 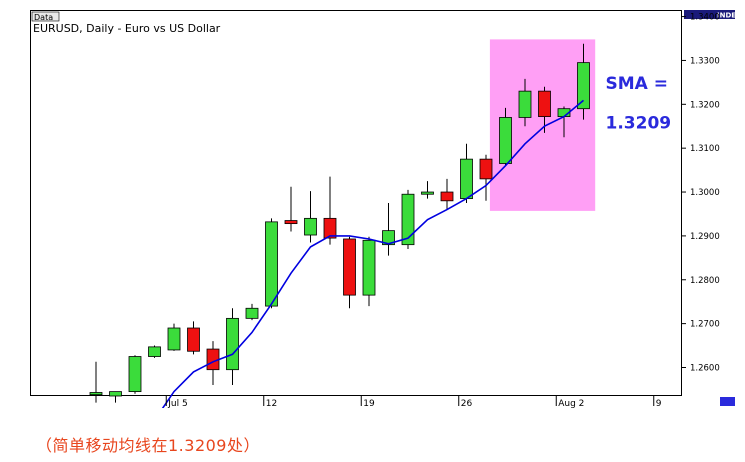 I want to click on sma-annotation-value: 1.3209, so click(x=639, y=123).